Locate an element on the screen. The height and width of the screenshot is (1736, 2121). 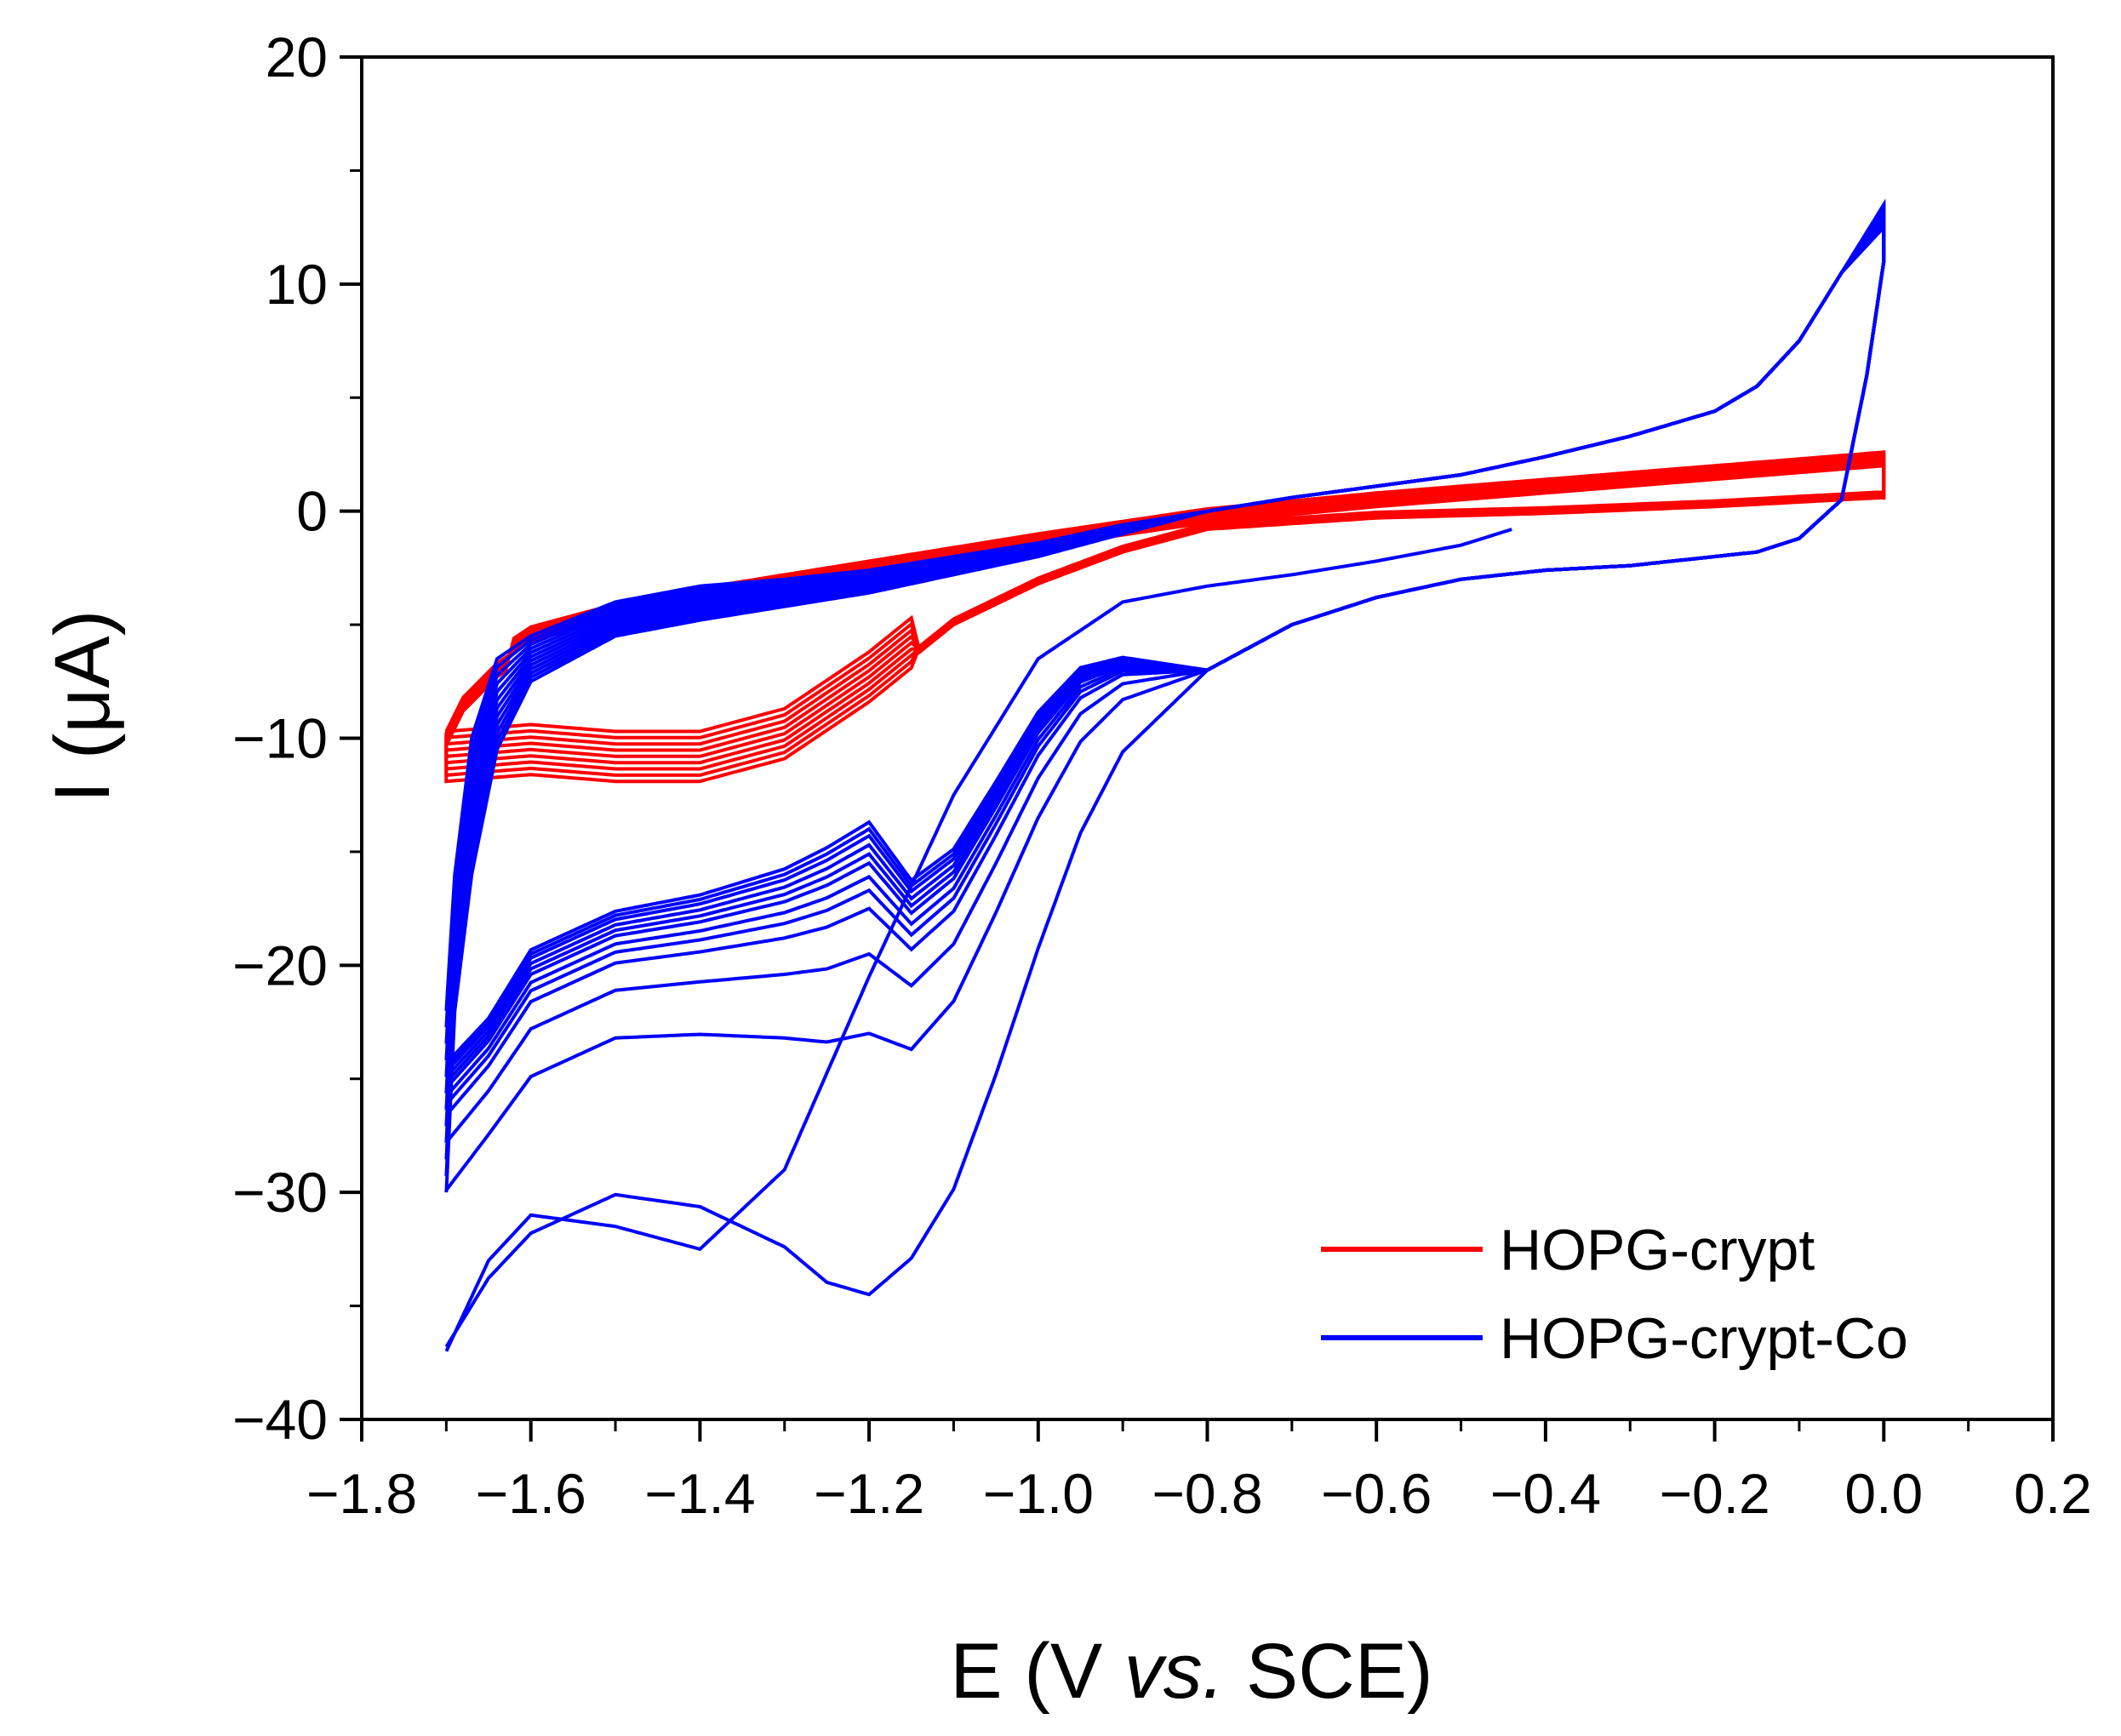
x-tick-label: −0.6 is located at coordinates (1376, 1493).